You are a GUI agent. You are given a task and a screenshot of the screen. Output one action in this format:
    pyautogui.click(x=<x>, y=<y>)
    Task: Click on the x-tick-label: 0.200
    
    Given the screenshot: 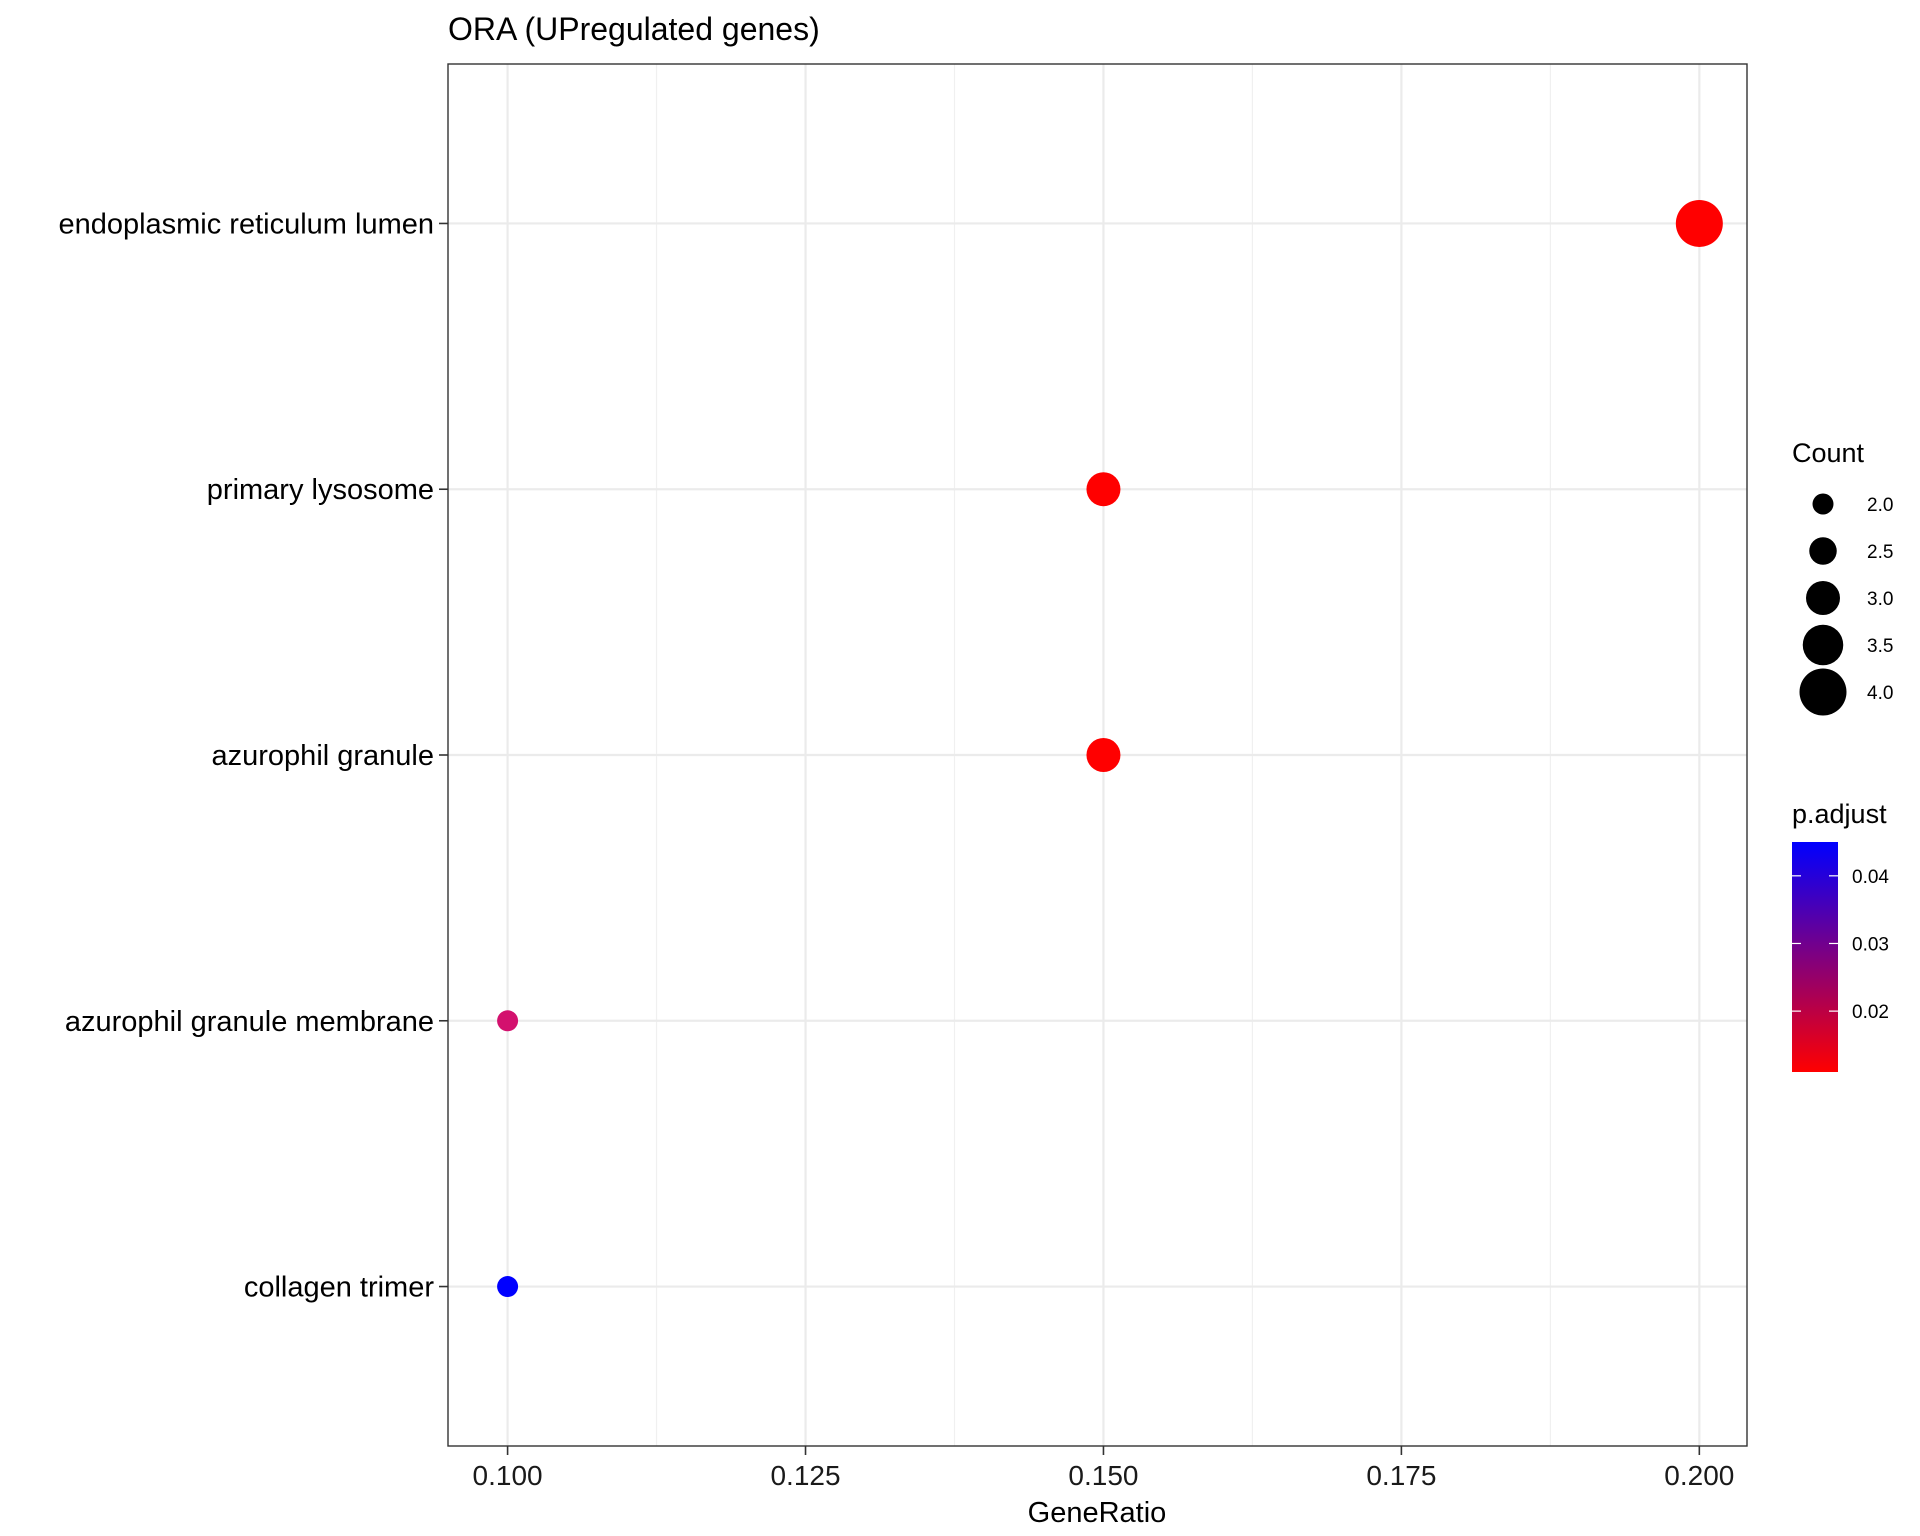 What is the action you would take?
    pyautogui.click(x=1699, y=1475)
    